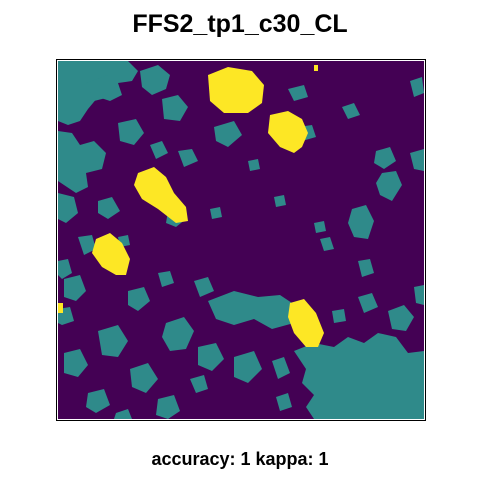 Image resolution: width=480 pixels, height=480 pixels. What do you see at coordinates (240, 459) in the screenshot?
I see `accuracy-caption: accuracy: 1 kappa: 1` at bounding box center [240, 459].